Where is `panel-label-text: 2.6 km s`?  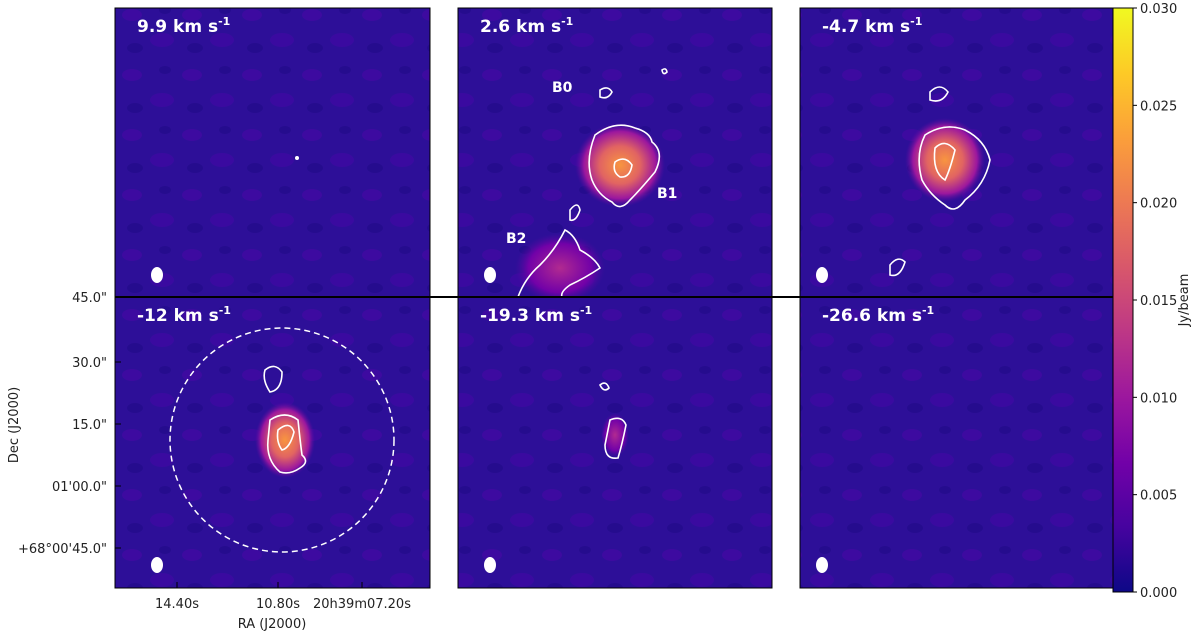
panel-label-text: 2.6 km s is located at coordinates (520, 27).